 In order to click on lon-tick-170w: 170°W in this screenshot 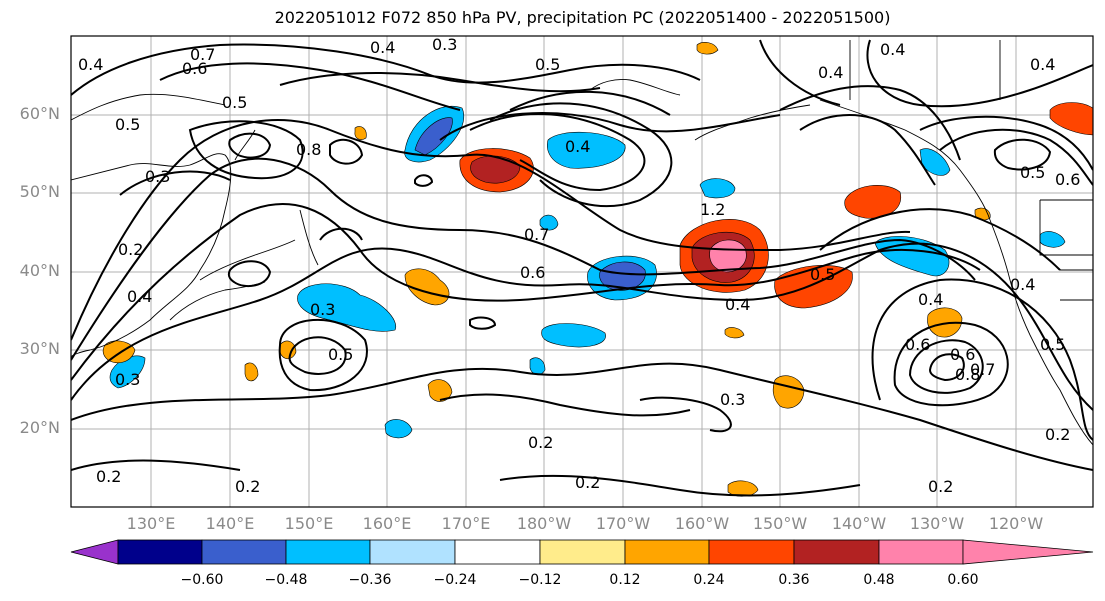, I will do `click(623, 523)`.